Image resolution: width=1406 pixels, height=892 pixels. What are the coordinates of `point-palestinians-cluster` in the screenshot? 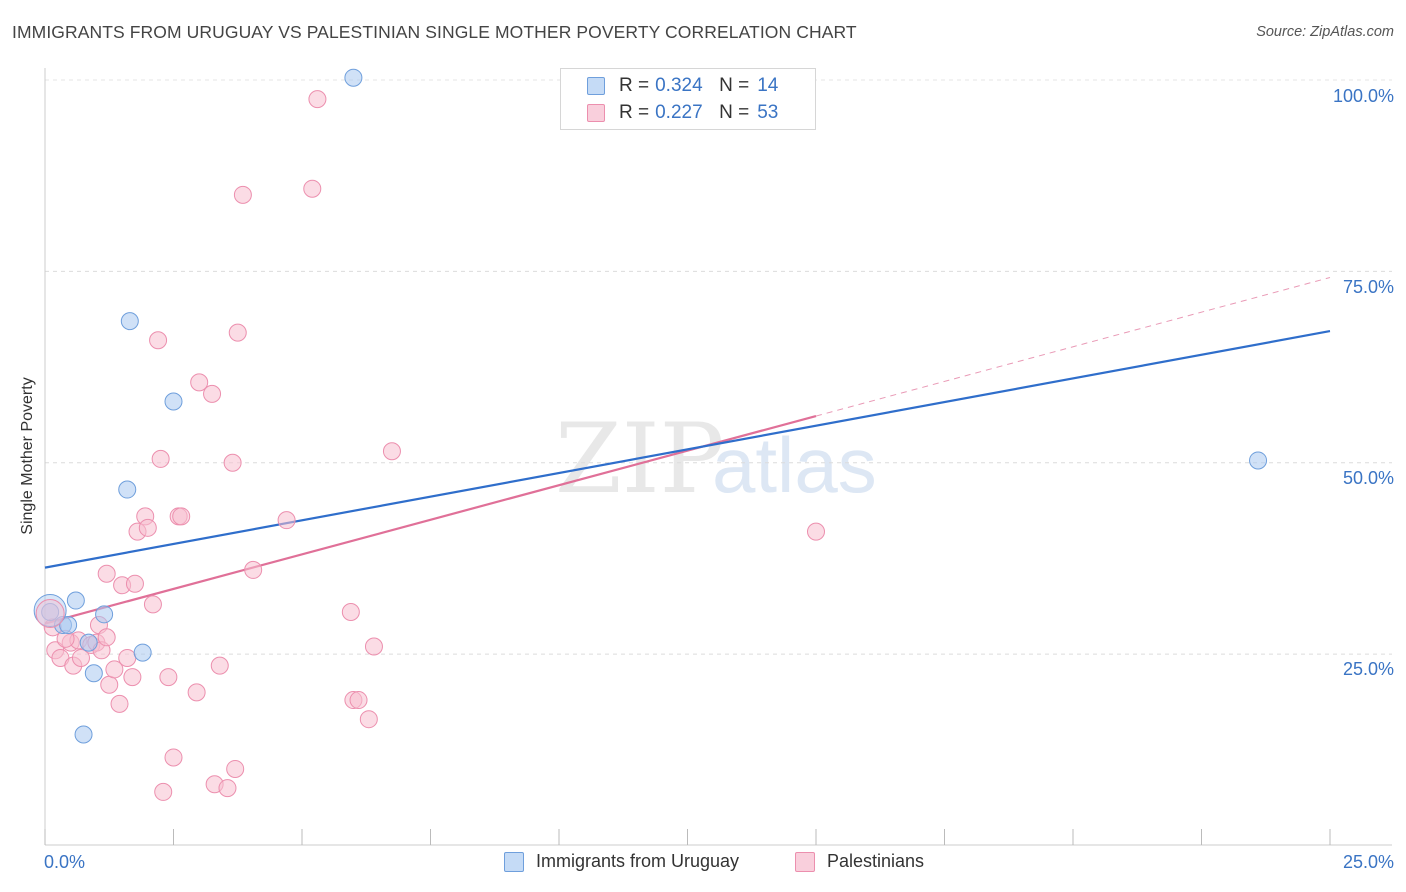 It's located at (50, 614).